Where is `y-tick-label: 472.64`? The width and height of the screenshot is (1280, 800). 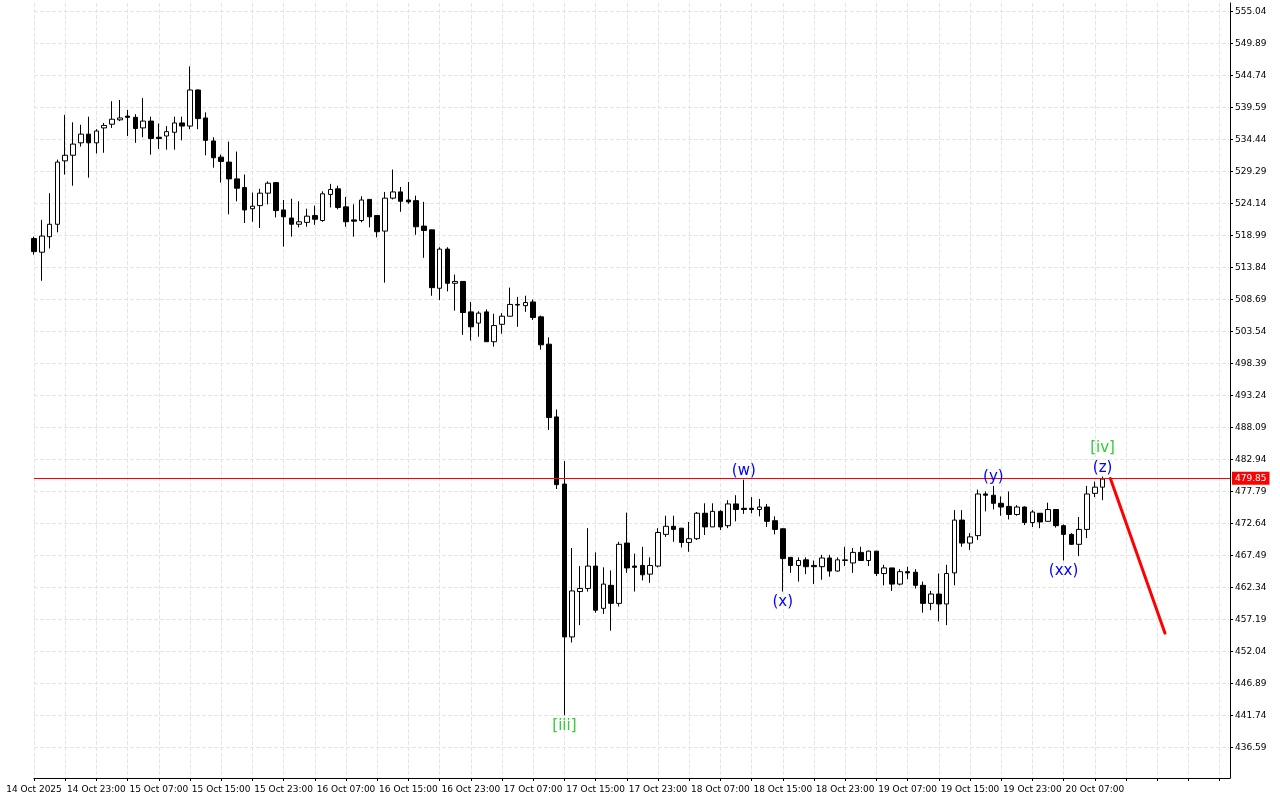 y-tick-label: 472.64 is located at coordinates (1251, 522).